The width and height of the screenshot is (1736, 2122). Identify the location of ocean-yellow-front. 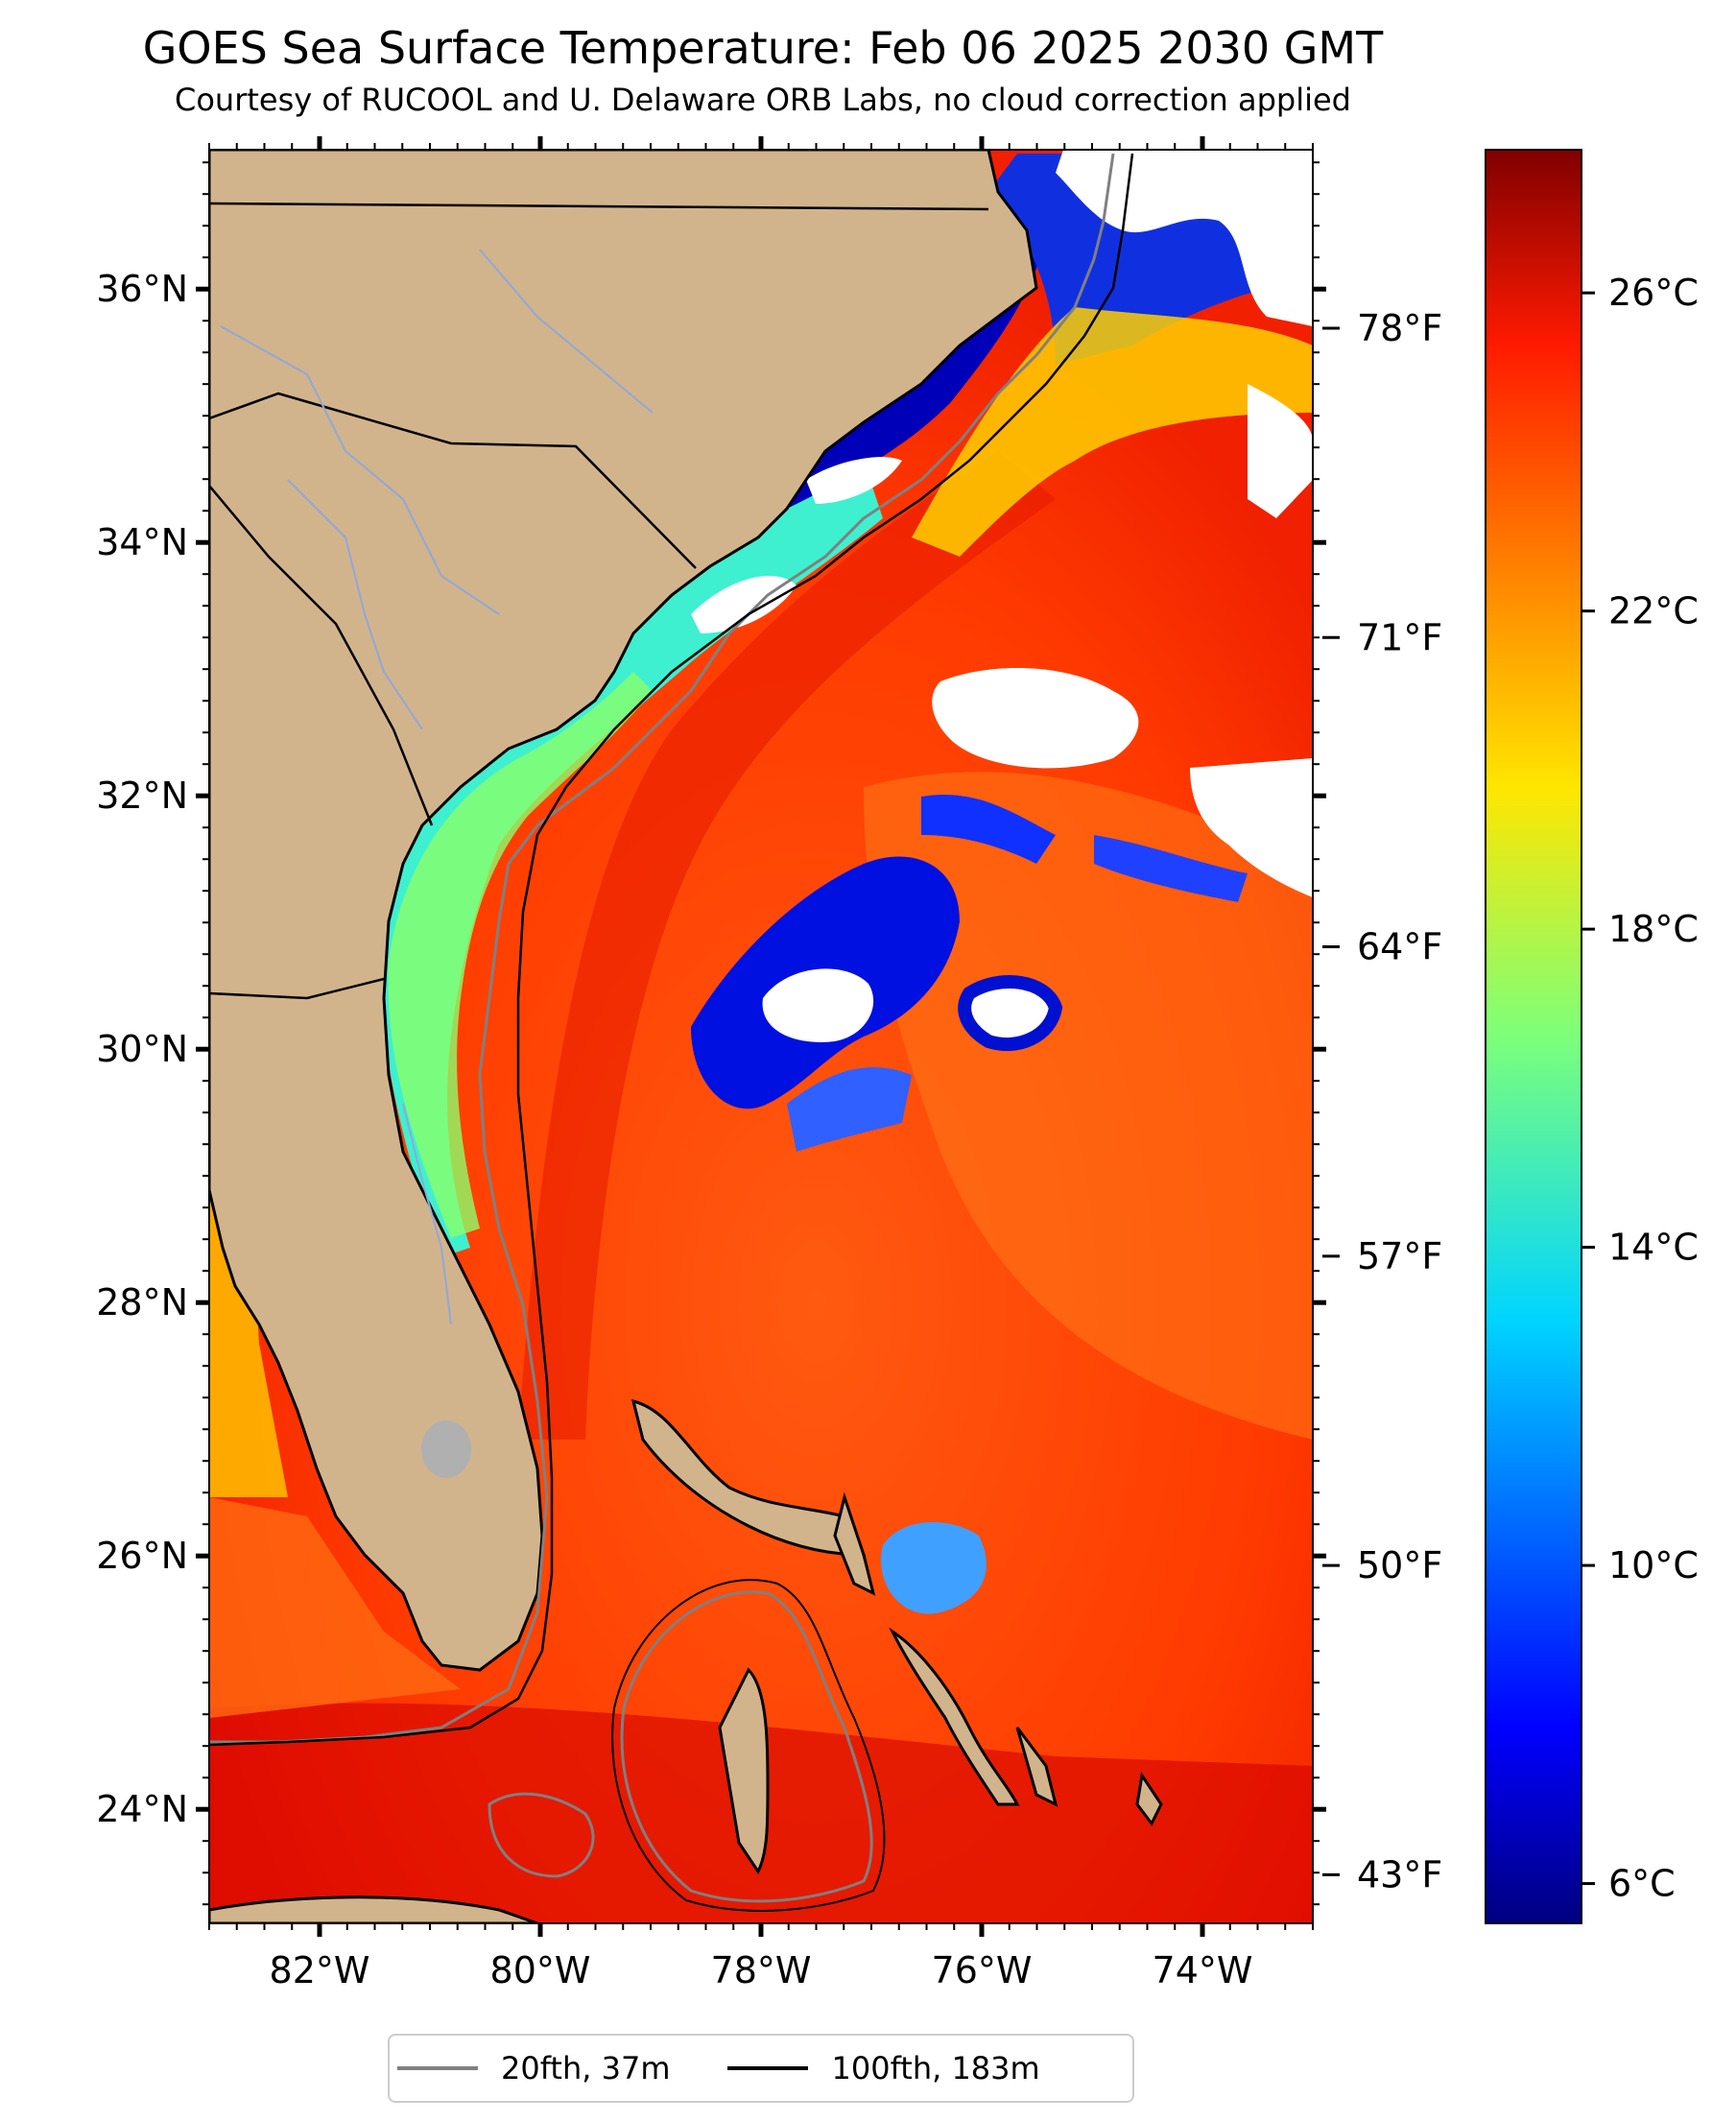
(1112, 432).